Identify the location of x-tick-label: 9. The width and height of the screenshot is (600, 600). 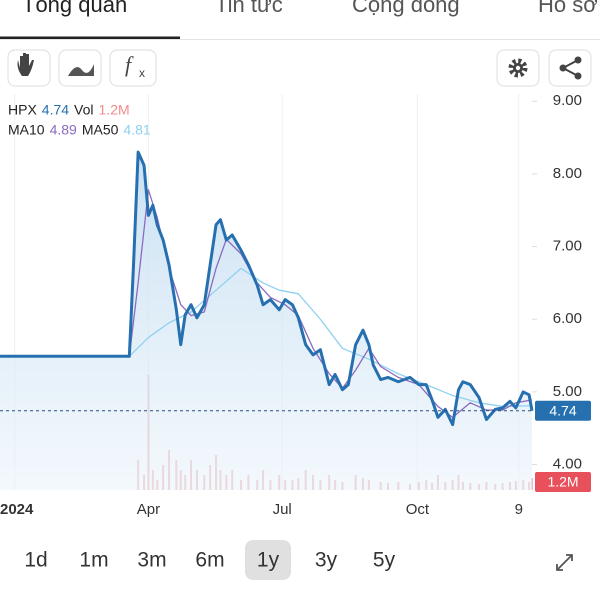
(519, 509).